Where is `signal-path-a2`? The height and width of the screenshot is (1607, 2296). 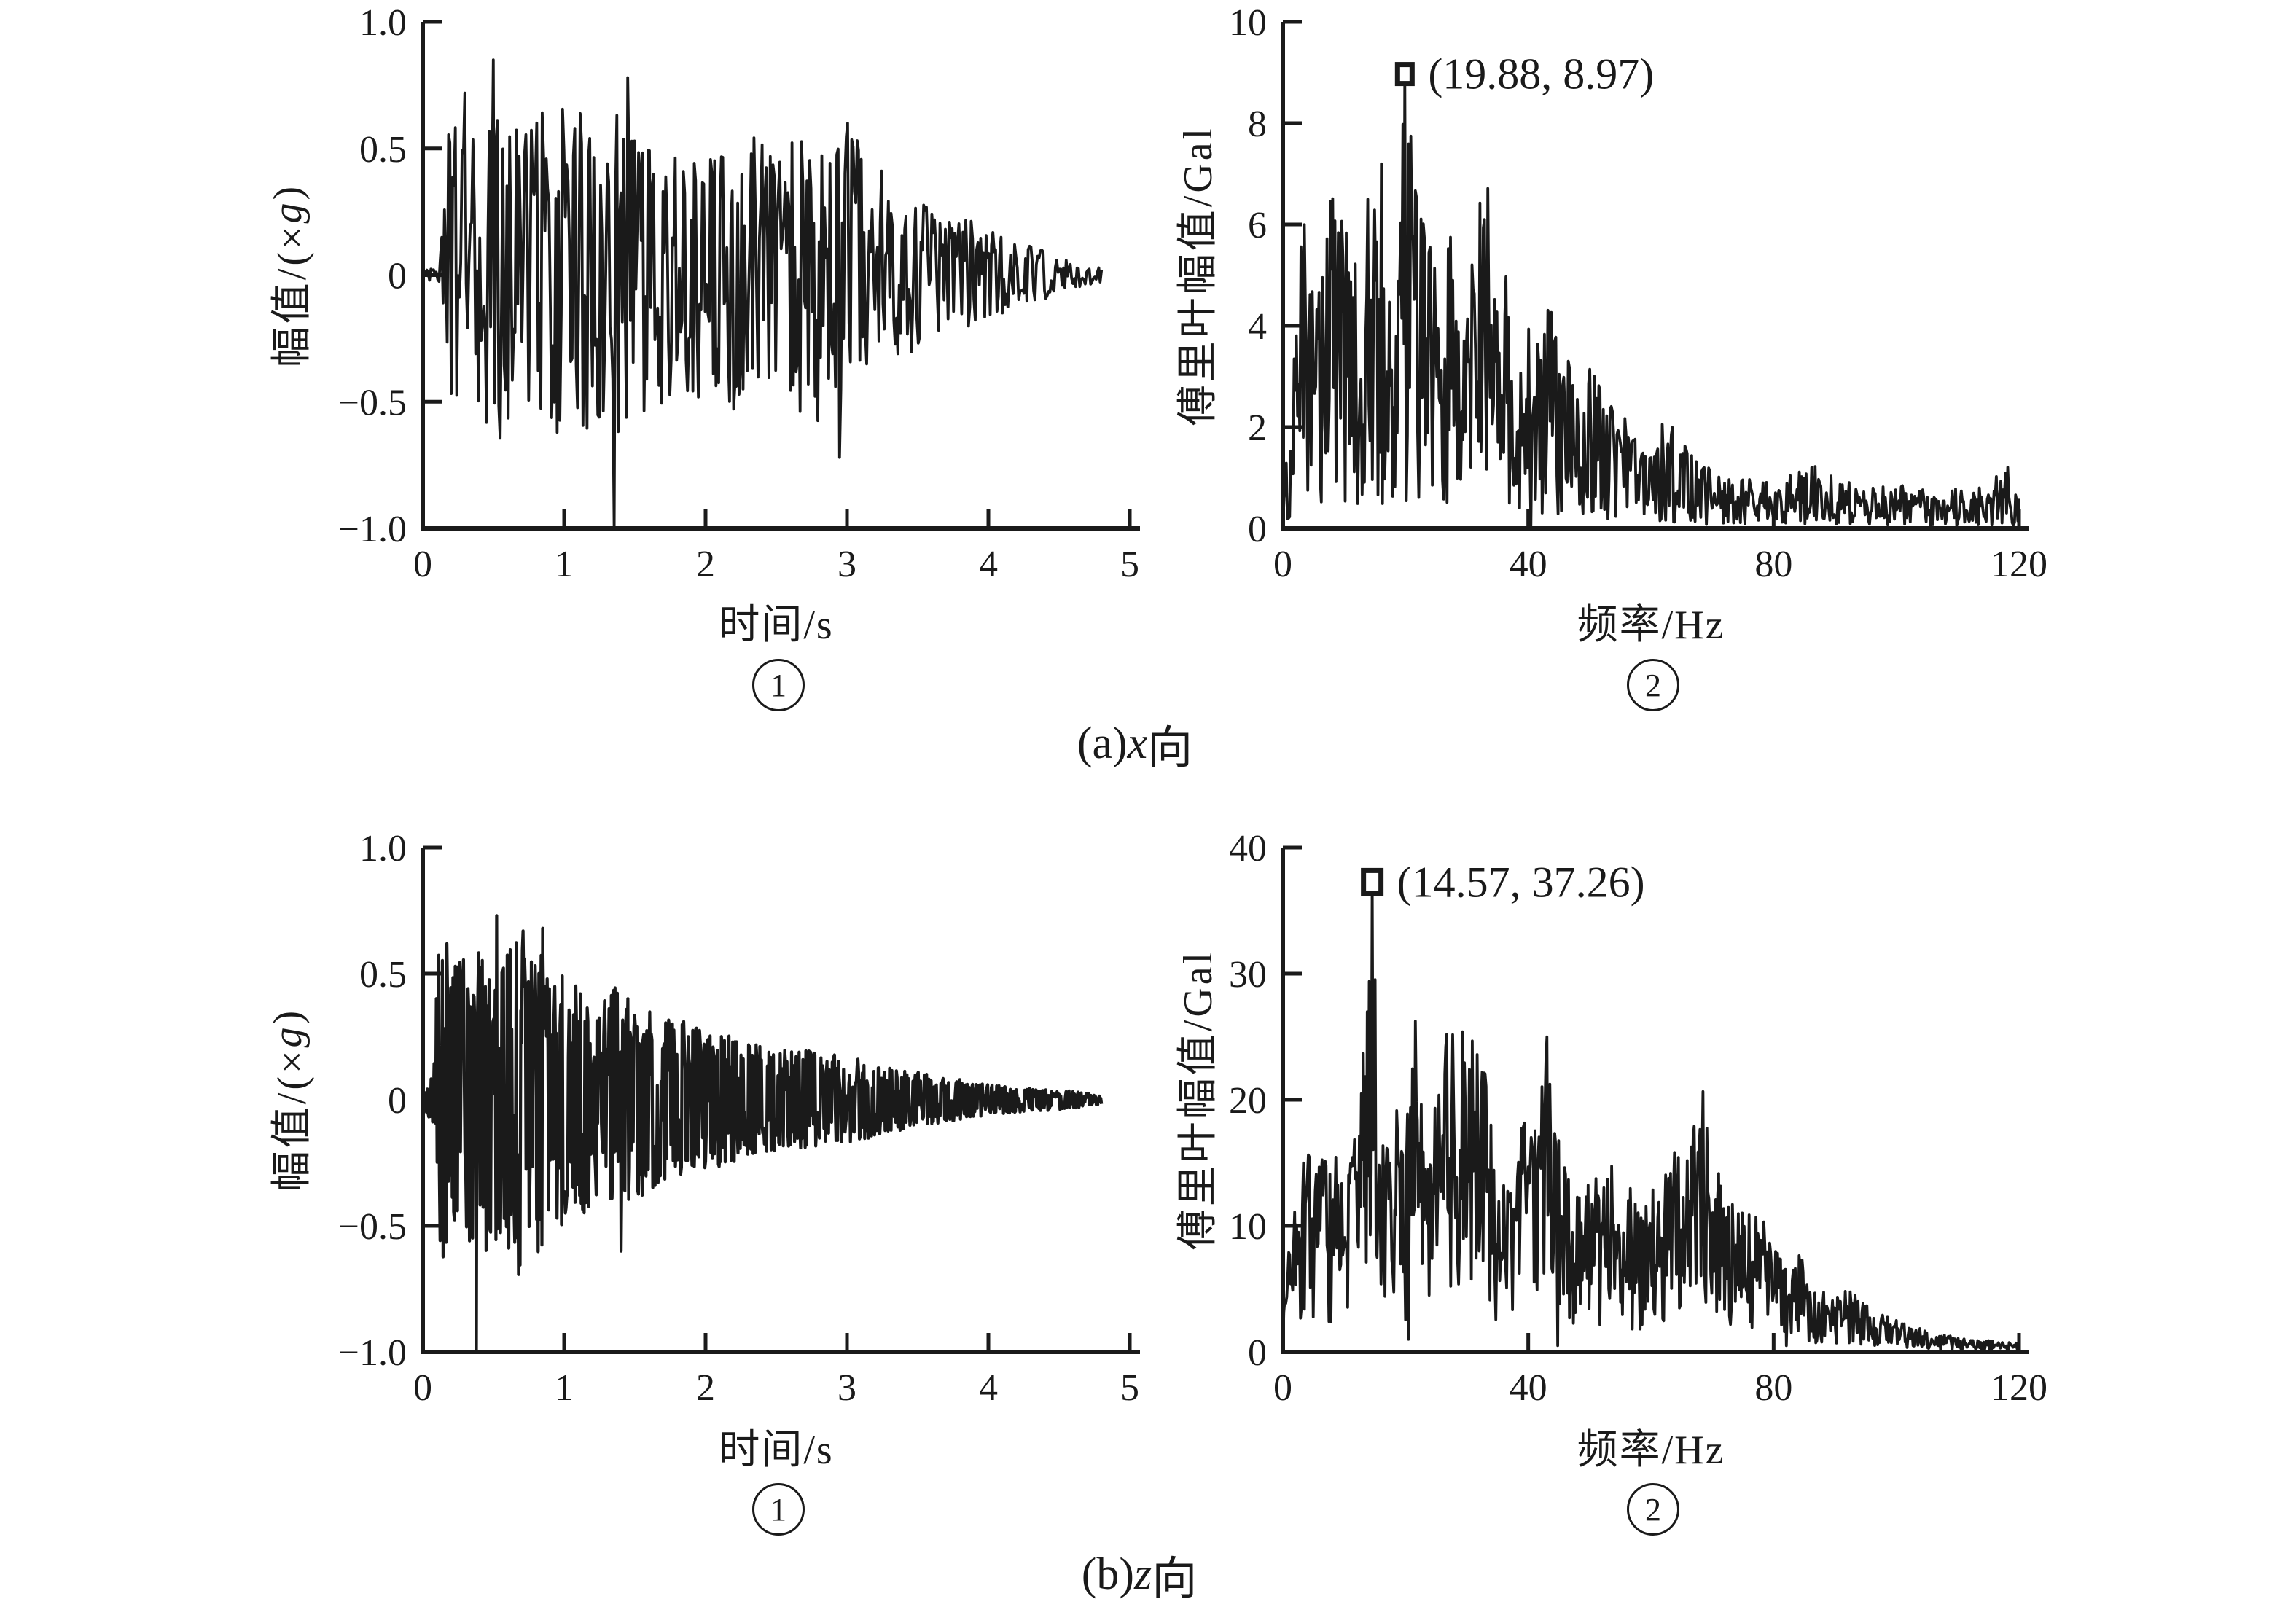 signal-path-a2 is located at coordinates (1651, 300).